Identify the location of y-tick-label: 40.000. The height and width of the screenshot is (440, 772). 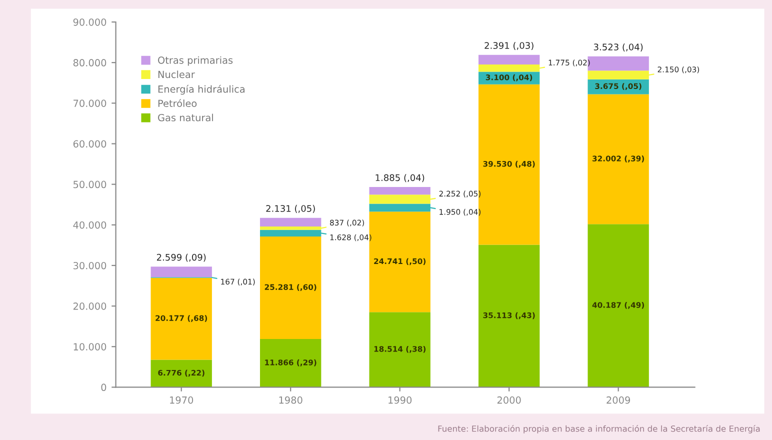
(89, 225).